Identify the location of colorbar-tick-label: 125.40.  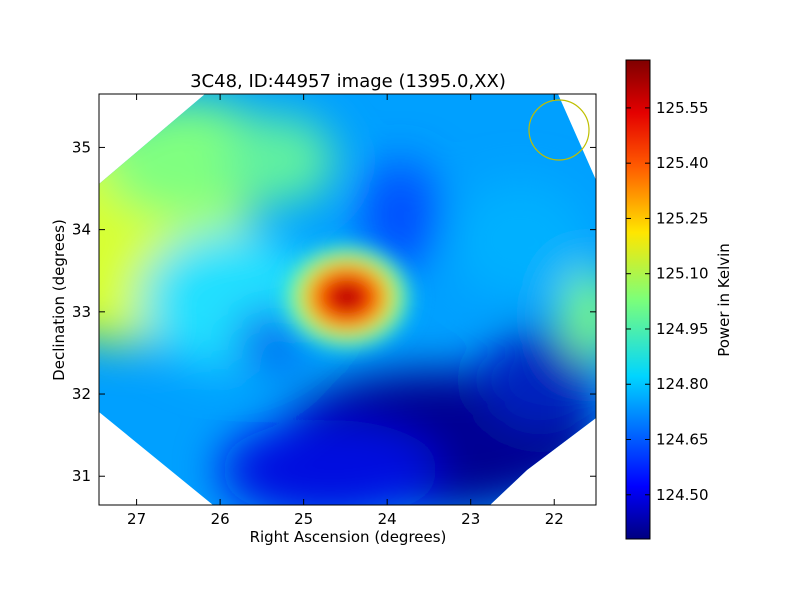
(682, 163).